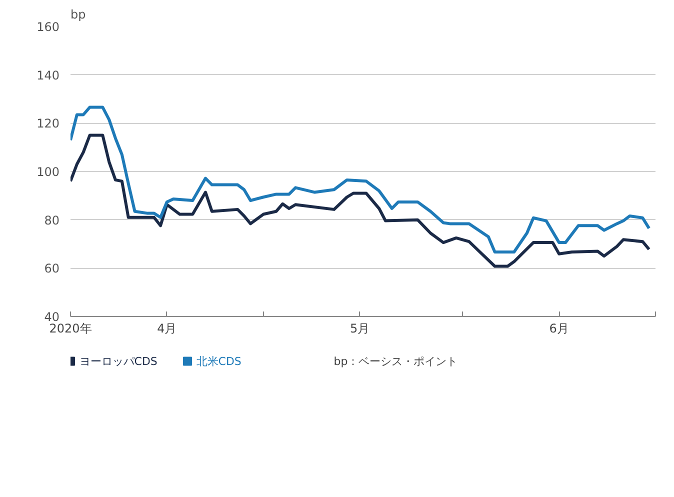 Image resolution: width=674 pixels, height=497 pixels. What do you see at coordinates (360, 329) in the screenshot?
I see `x-tick-label: 5月` at bounding box center [360, 329].